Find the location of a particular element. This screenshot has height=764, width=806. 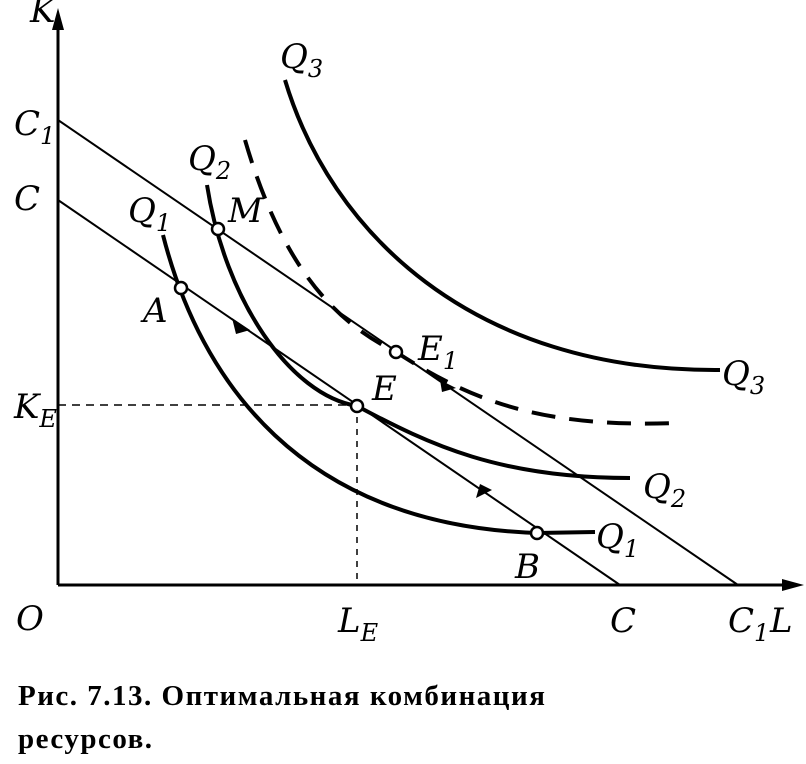

label: K is located at coordinates (43, 15).